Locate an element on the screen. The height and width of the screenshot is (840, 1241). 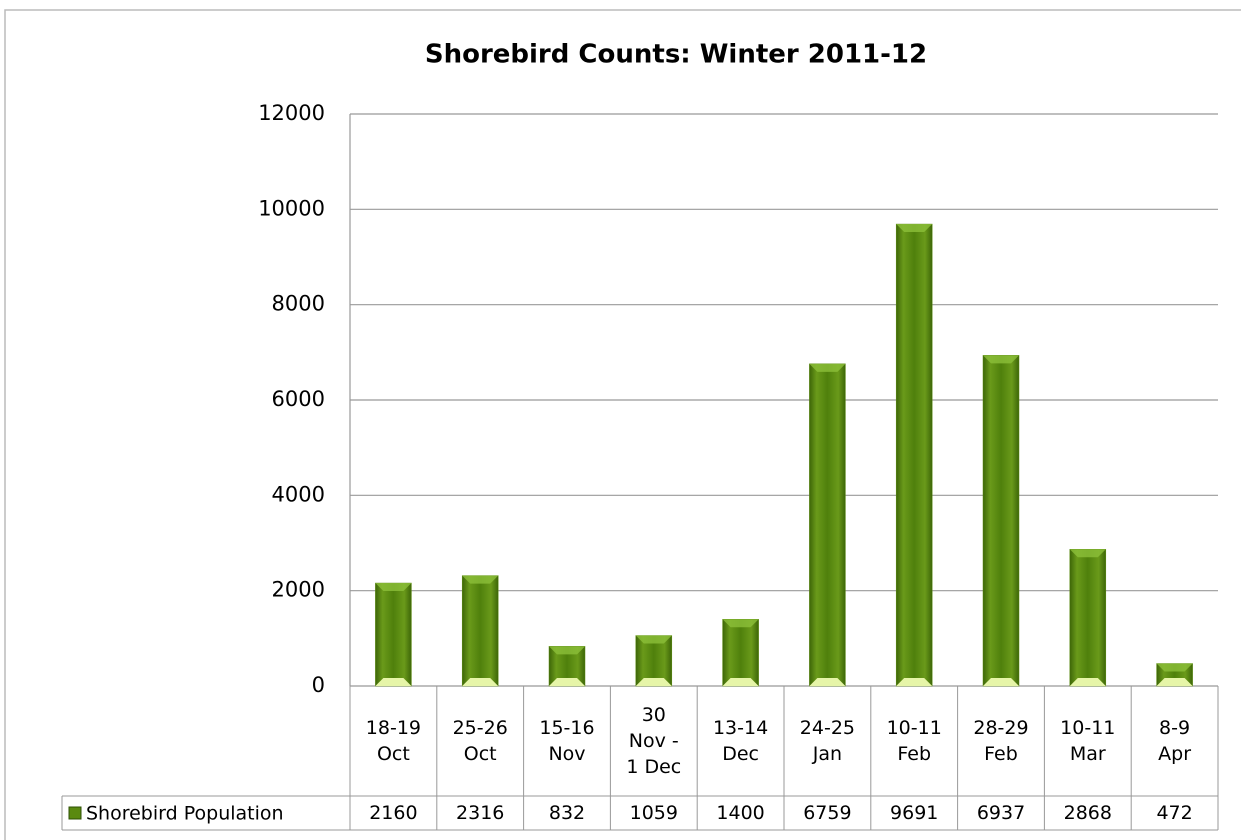
data-table-value: 1059 is located at coordinates (653, 813).